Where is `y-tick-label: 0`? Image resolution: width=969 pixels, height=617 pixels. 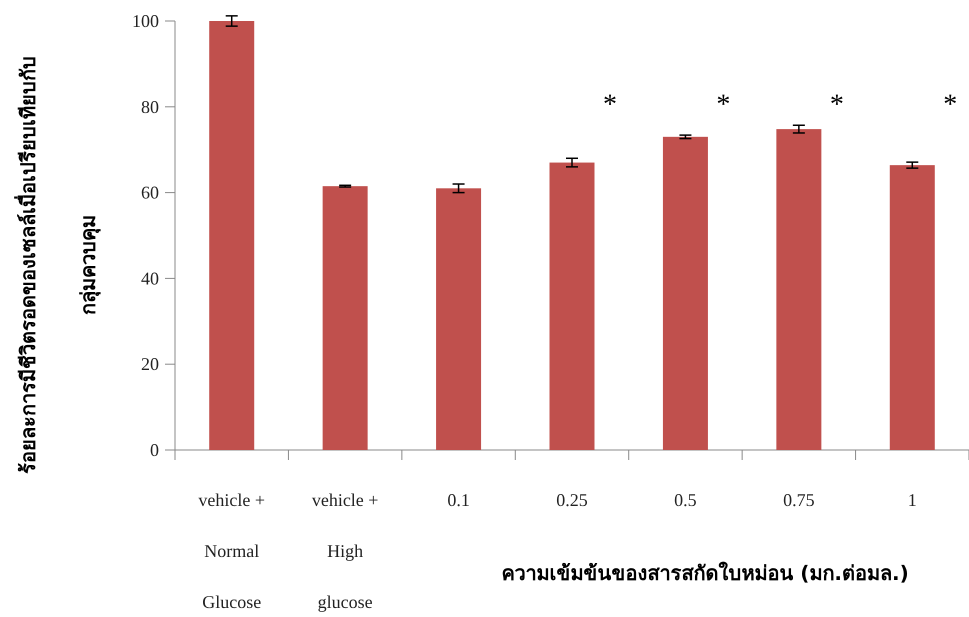 y-tick-label: 0 is located at coordinates (154, 450).